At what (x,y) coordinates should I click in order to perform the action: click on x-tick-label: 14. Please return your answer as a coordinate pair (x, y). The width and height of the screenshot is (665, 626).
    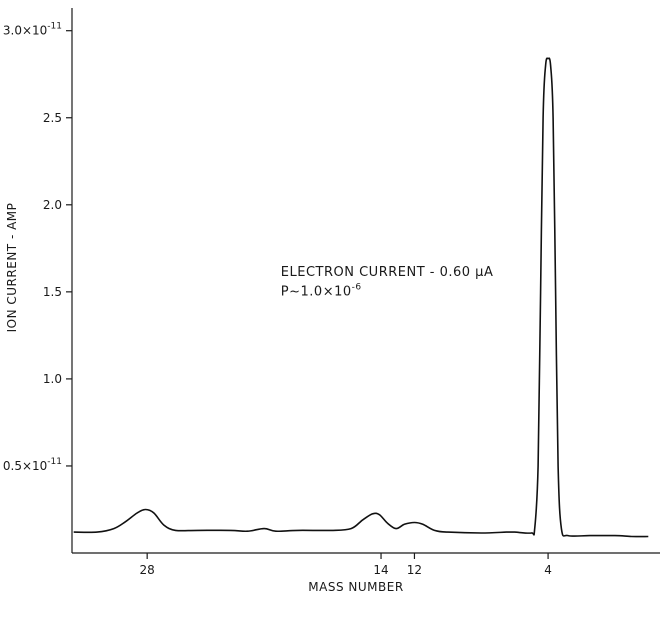
    Looking at the image, I should click on (380, 570).